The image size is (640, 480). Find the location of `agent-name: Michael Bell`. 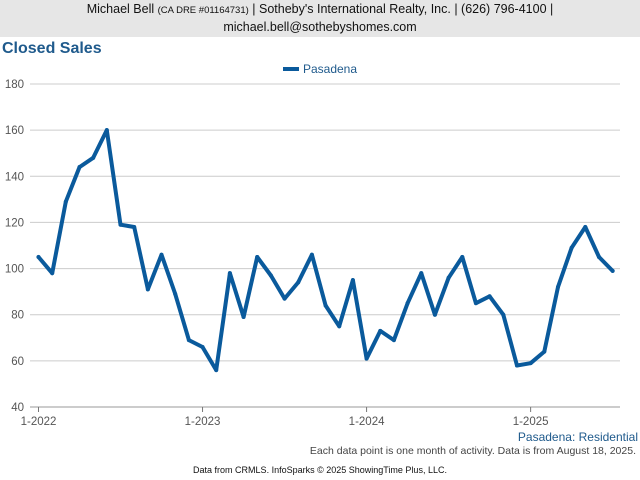

agent-name: Michael Bell is located at coordinates (120, 9).